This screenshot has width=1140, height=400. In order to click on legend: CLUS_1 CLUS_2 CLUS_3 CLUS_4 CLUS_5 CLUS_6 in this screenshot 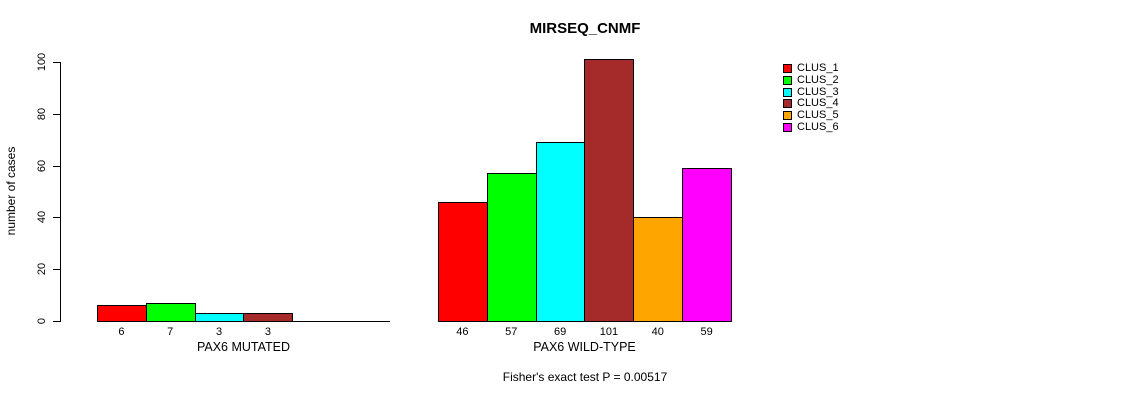, I will do `click(811, 98)`.